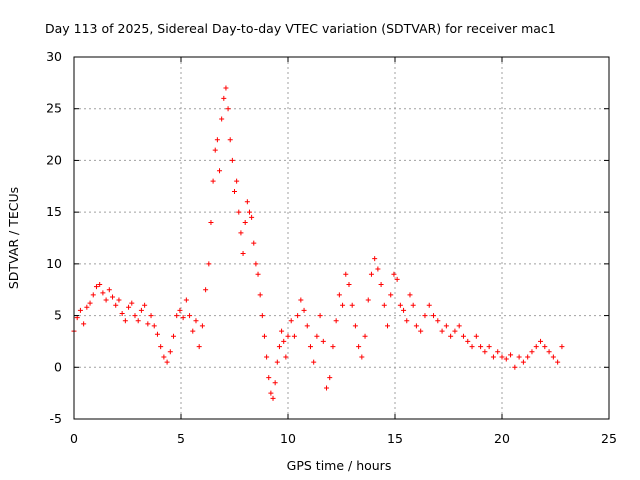  Describe the element at coordinates (54, 263) in the screenshot. I see `y-tick-label: 10` at that location.